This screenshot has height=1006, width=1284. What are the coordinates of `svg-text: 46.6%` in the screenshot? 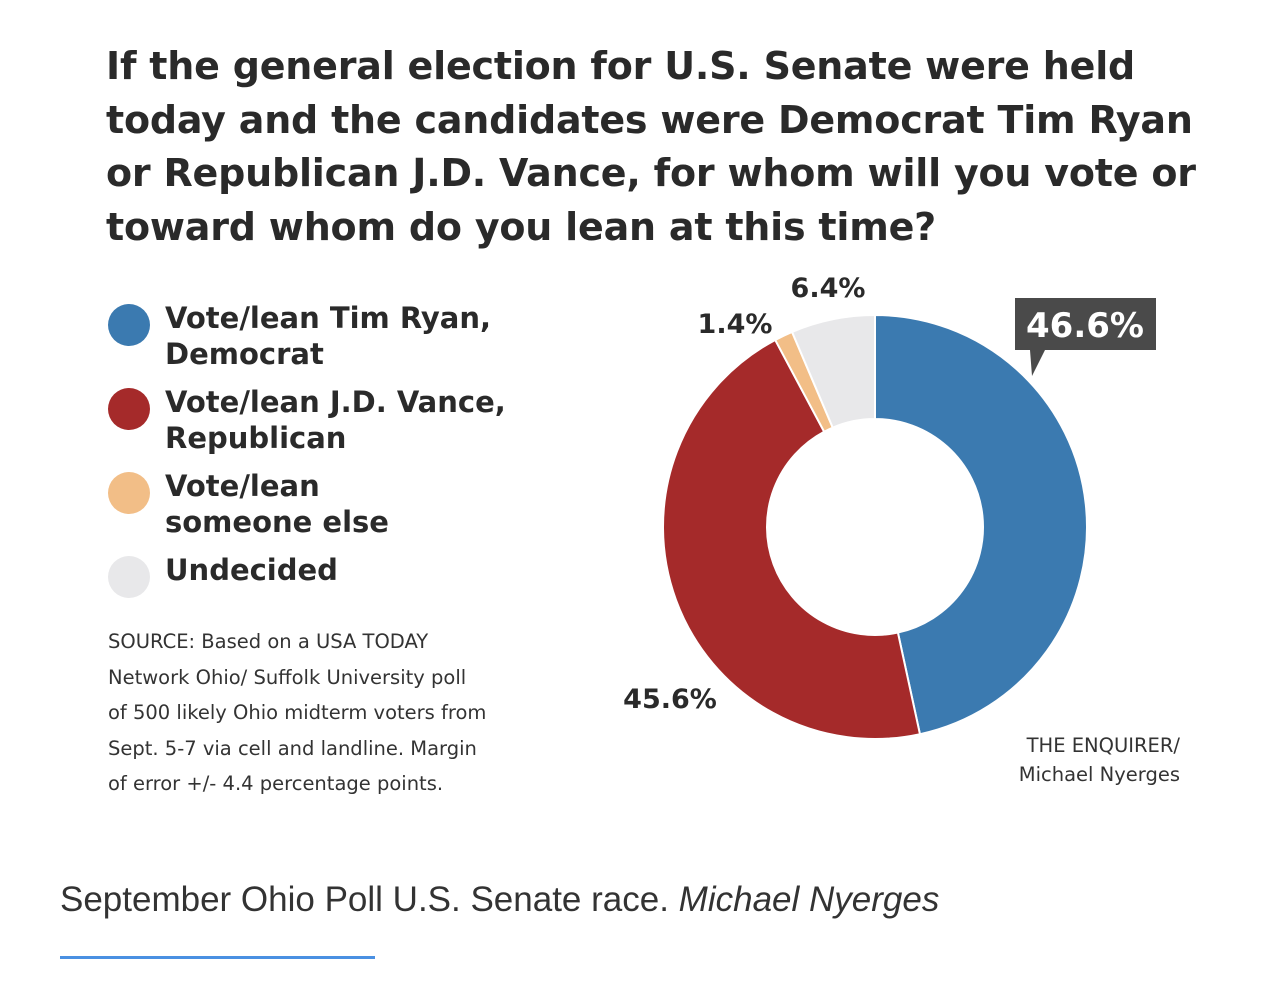 It's located at (1085, 326).